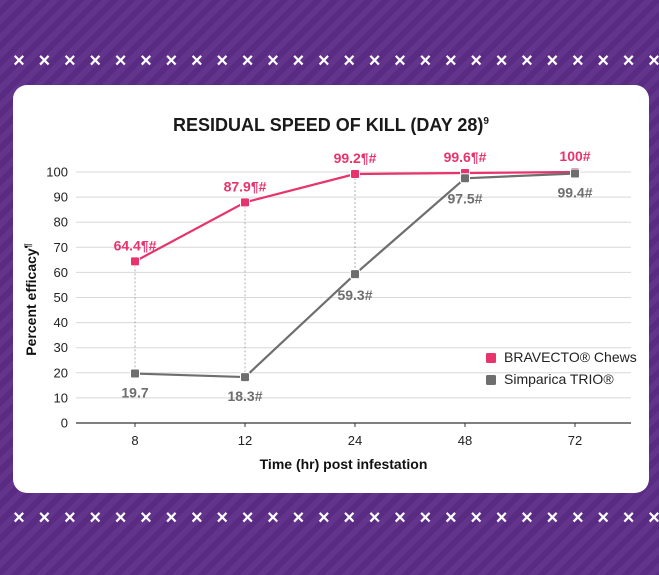  I want to click on decorative-x-row-bottom: × × × × × × × × × × × × × × × × × × × × × × × × × ×, so click(329, 519).